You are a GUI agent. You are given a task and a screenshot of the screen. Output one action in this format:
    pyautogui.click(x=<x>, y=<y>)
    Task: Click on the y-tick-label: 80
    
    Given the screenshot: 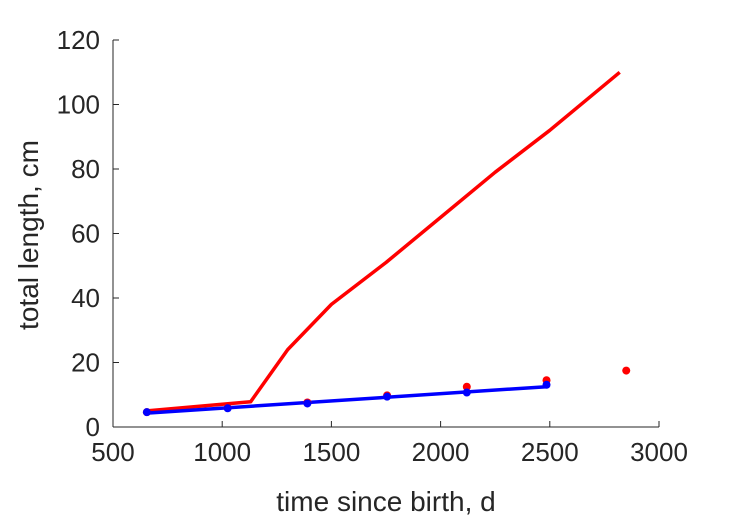 What is the action you would take?
    pyautogui.click(x=85, y=169)
    